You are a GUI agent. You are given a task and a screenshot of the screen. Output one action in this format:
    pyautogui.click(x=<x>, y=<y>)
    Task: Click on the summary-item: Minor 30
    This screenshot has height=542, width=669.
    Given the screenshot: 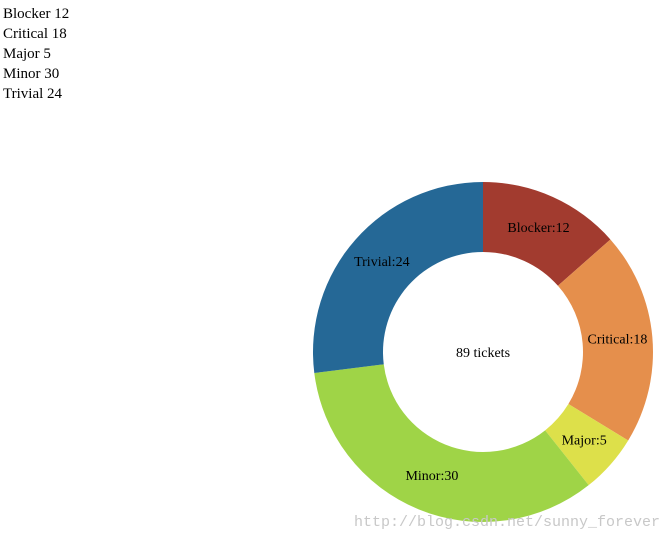 What is the action you would take?
    pyautogui.click(x=31, y=74)
    